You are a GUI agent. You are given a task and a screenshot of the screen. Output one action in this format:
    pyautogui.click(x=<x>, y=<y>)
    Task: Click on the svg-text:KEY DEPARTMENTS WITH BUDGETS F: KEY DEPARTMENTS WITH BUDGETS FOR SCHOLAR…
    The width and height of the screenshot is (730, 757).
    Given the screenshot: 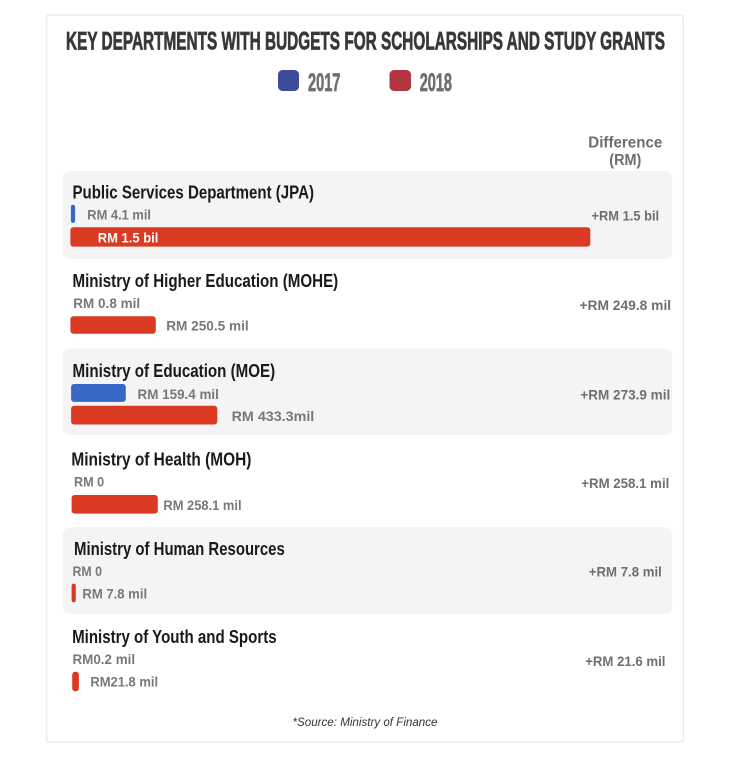 What is the action you would take?
    pyautogui.click(x=365, y=42)
    